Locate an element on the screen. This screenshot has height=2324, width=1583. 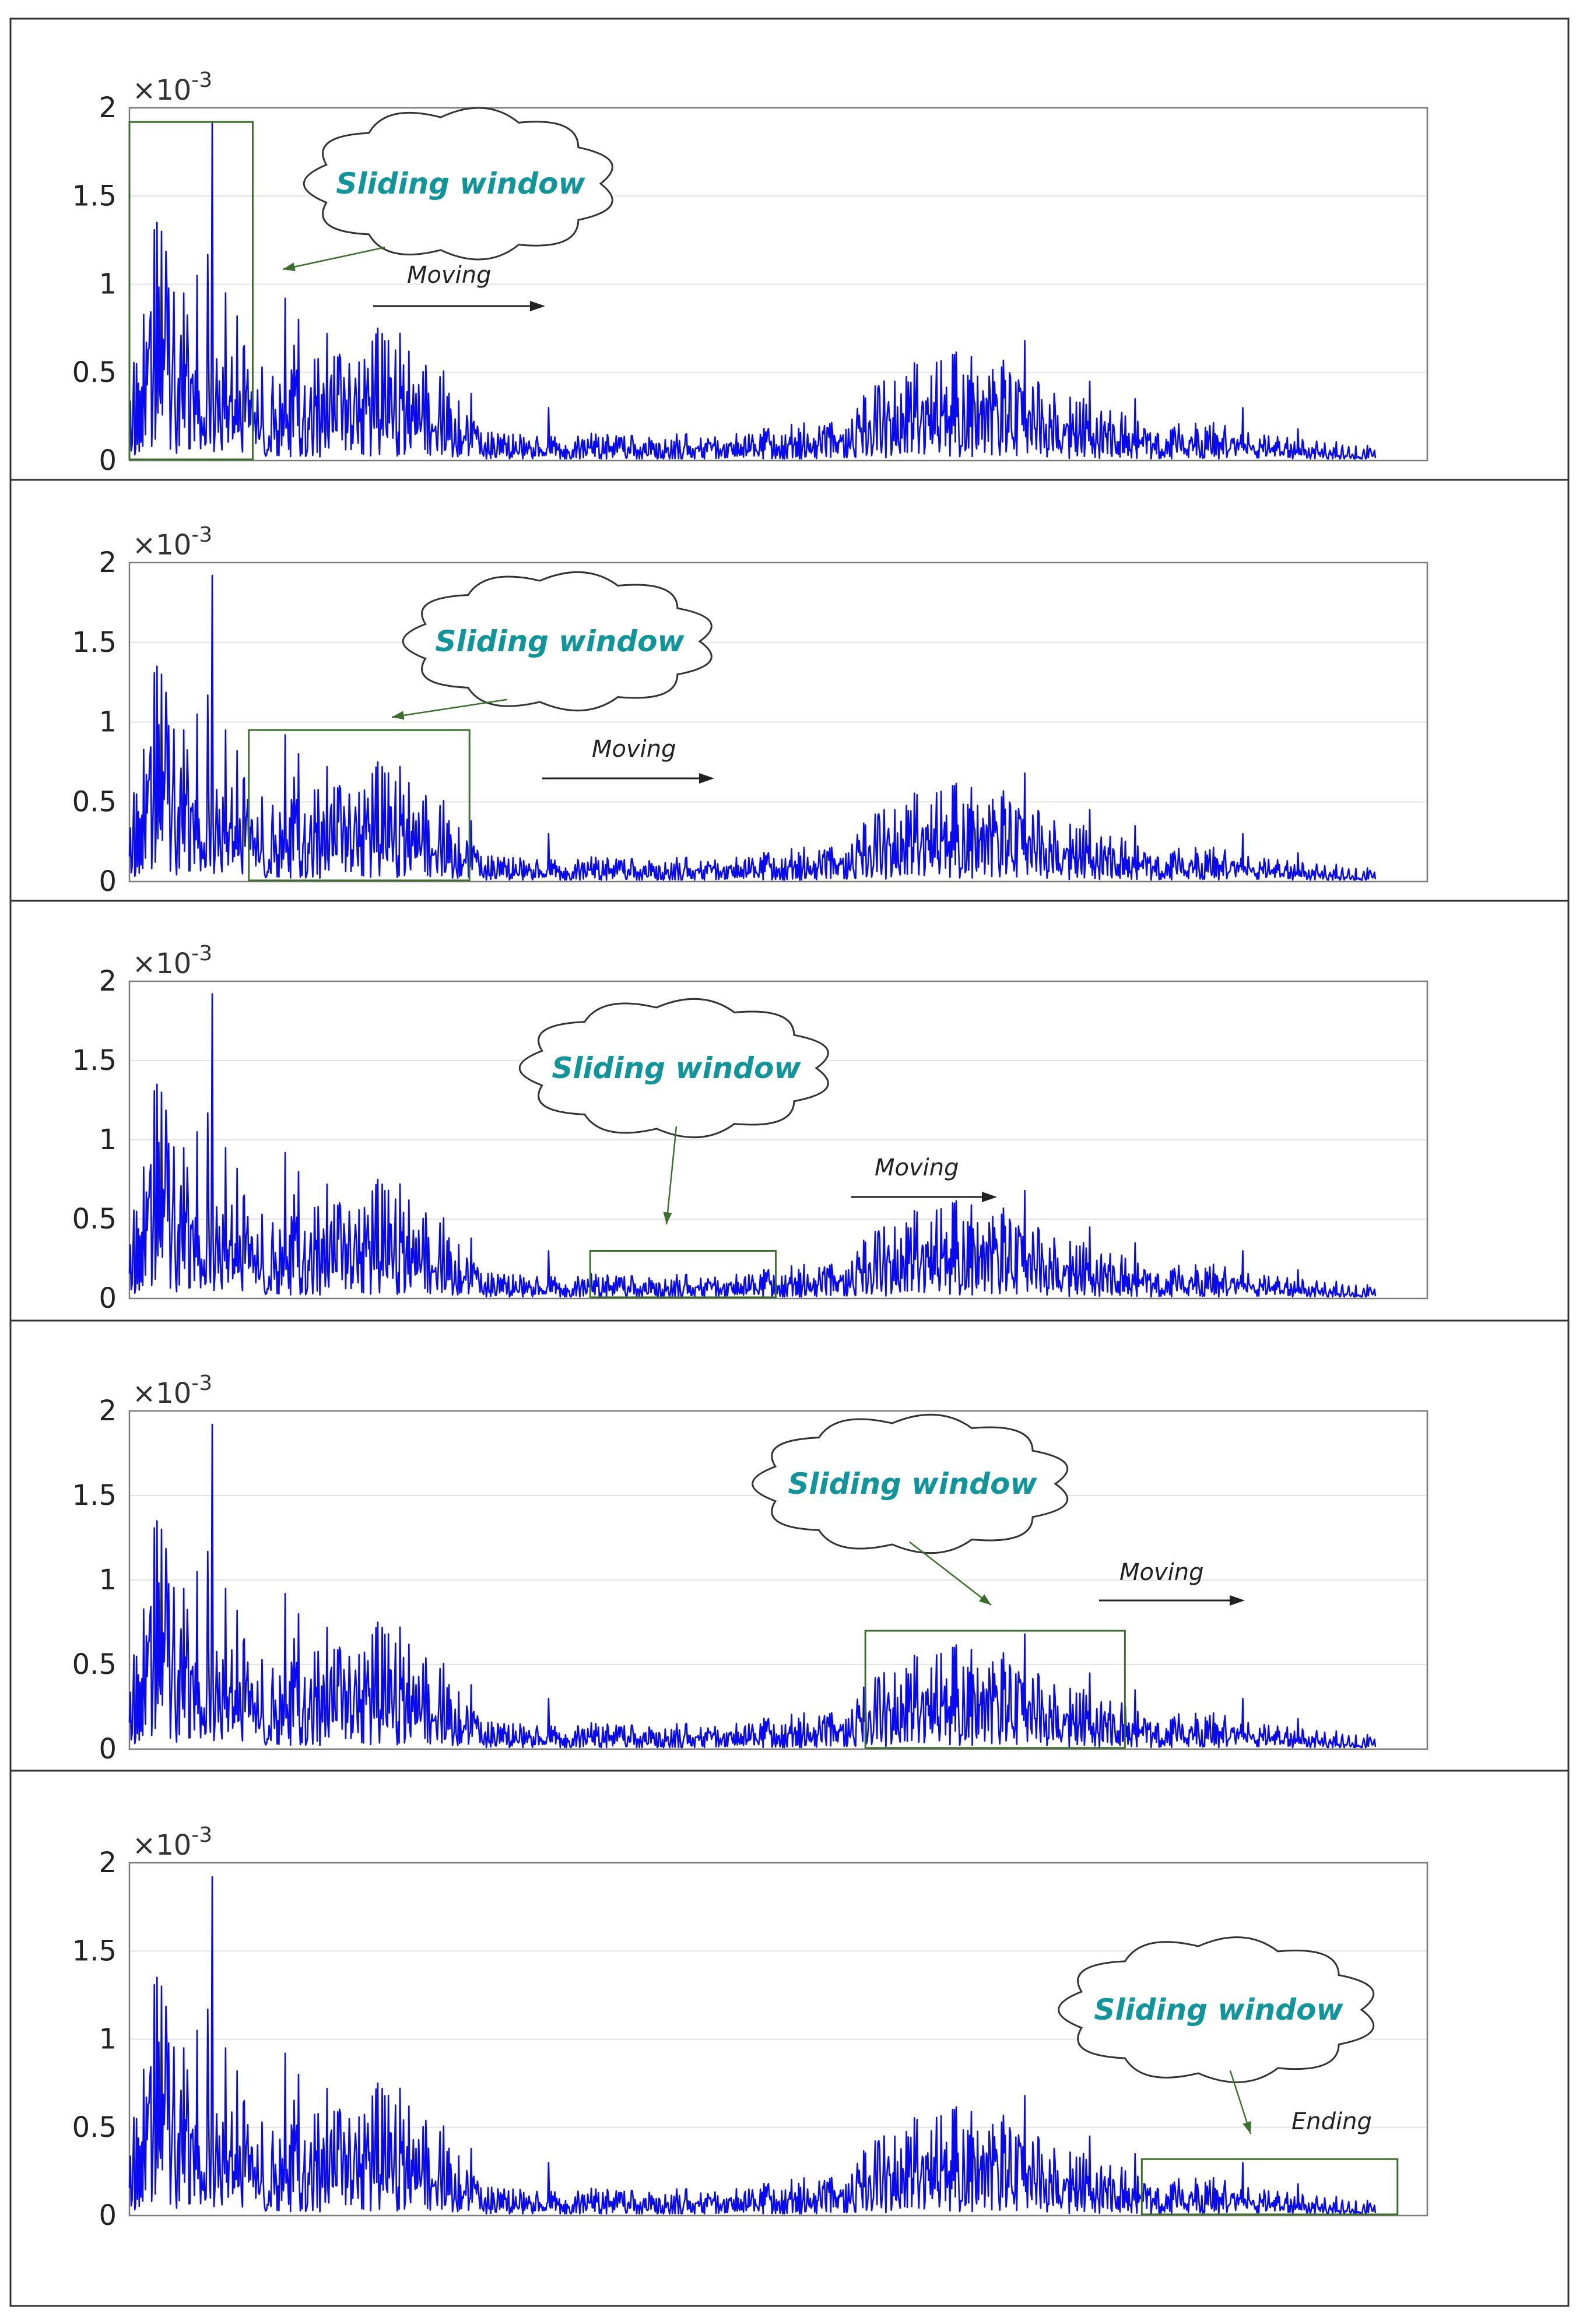
ending-label: Ending is located at coordinates (1331, 2121).